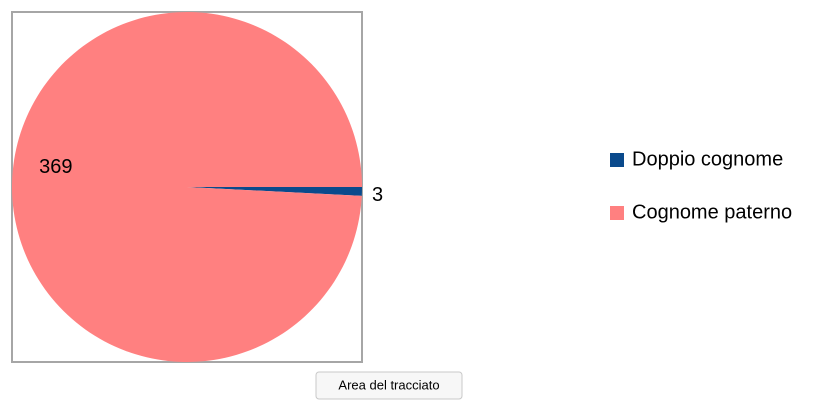 Image resolution: width=837 pixels, height=410 pixels. What do you see at coordinates (707, 159) in the screenshot?
I see `legend-label: Doppio cognome` at bounding box center [707, 159].